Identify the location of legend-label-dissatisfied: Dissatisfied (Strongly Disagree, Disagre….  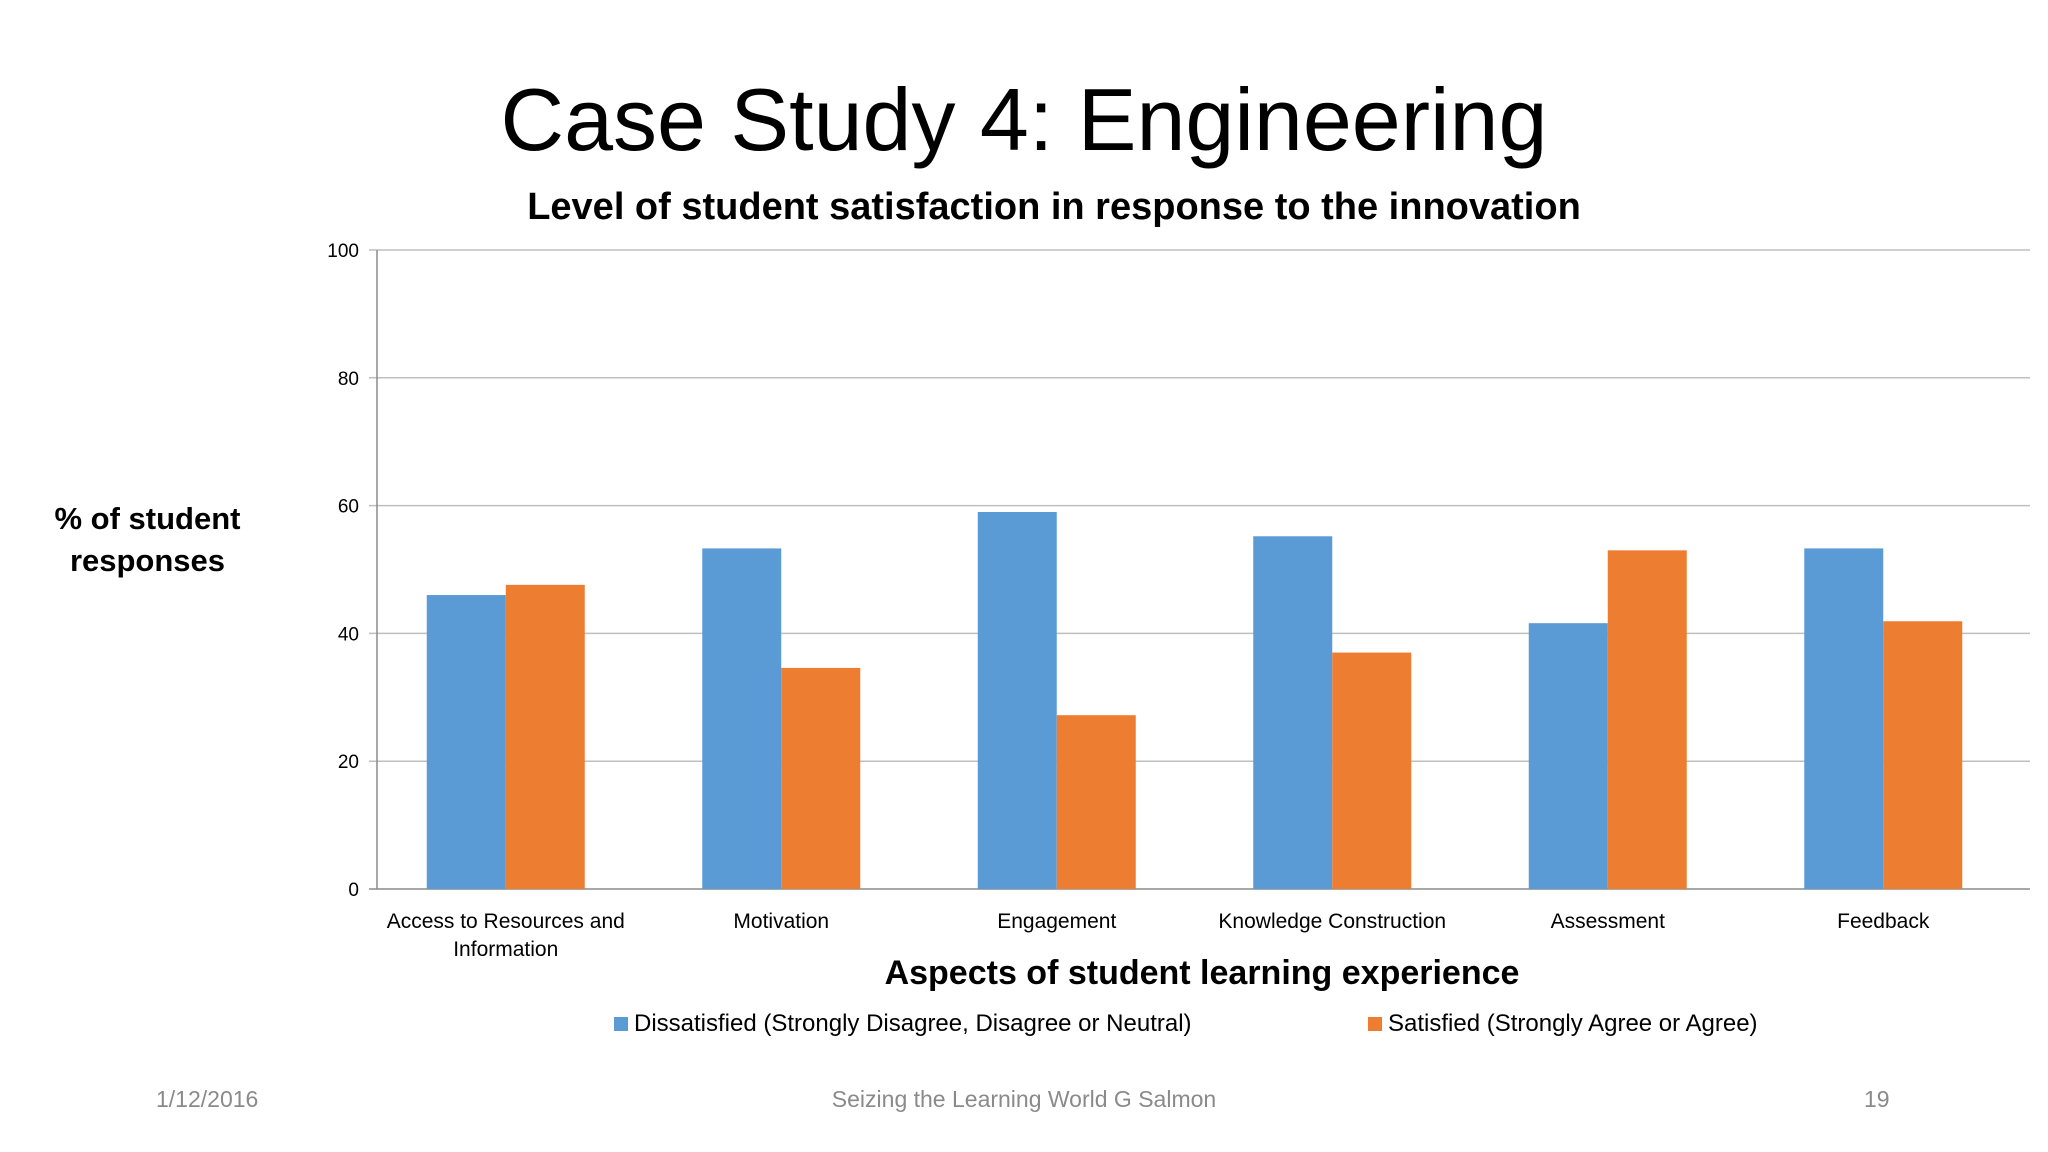
(913, 1023).